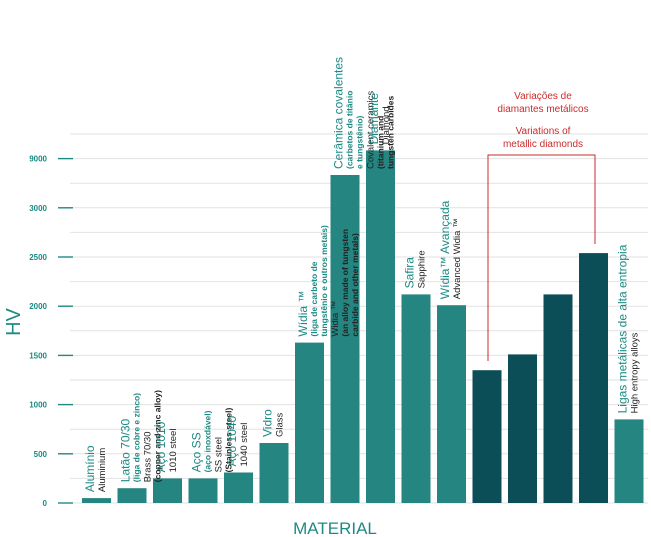  What do you see at coordinates (303, 314) in the screenshot?
I see `bar-label-pt: Wídia ™` at bounding box center [303, 314].